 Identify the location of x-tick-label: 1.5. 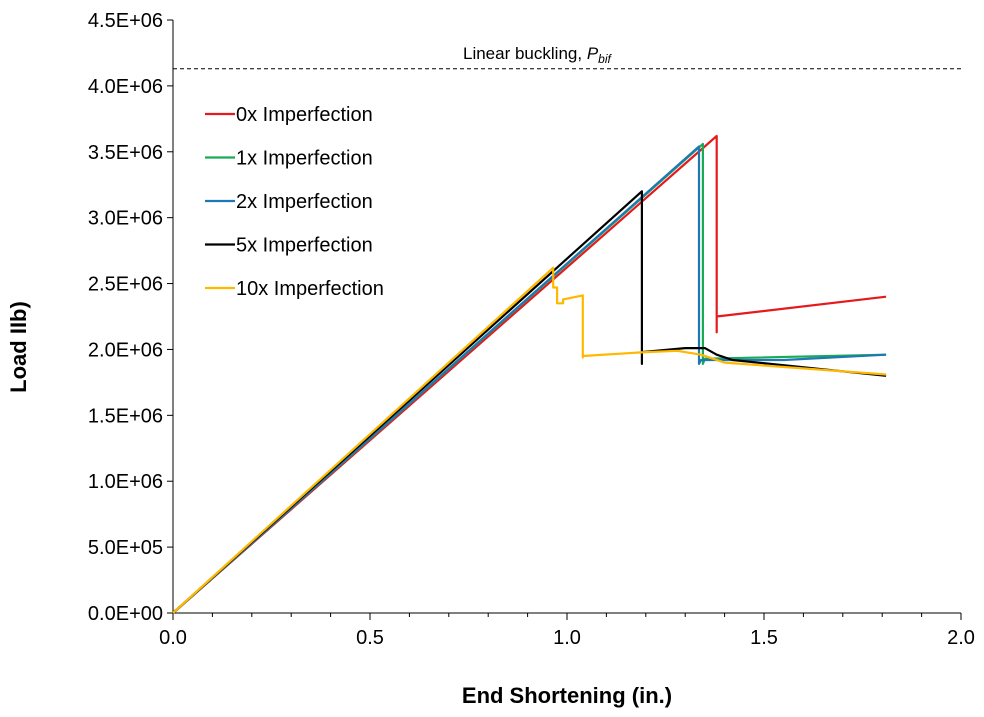
(764, 638).